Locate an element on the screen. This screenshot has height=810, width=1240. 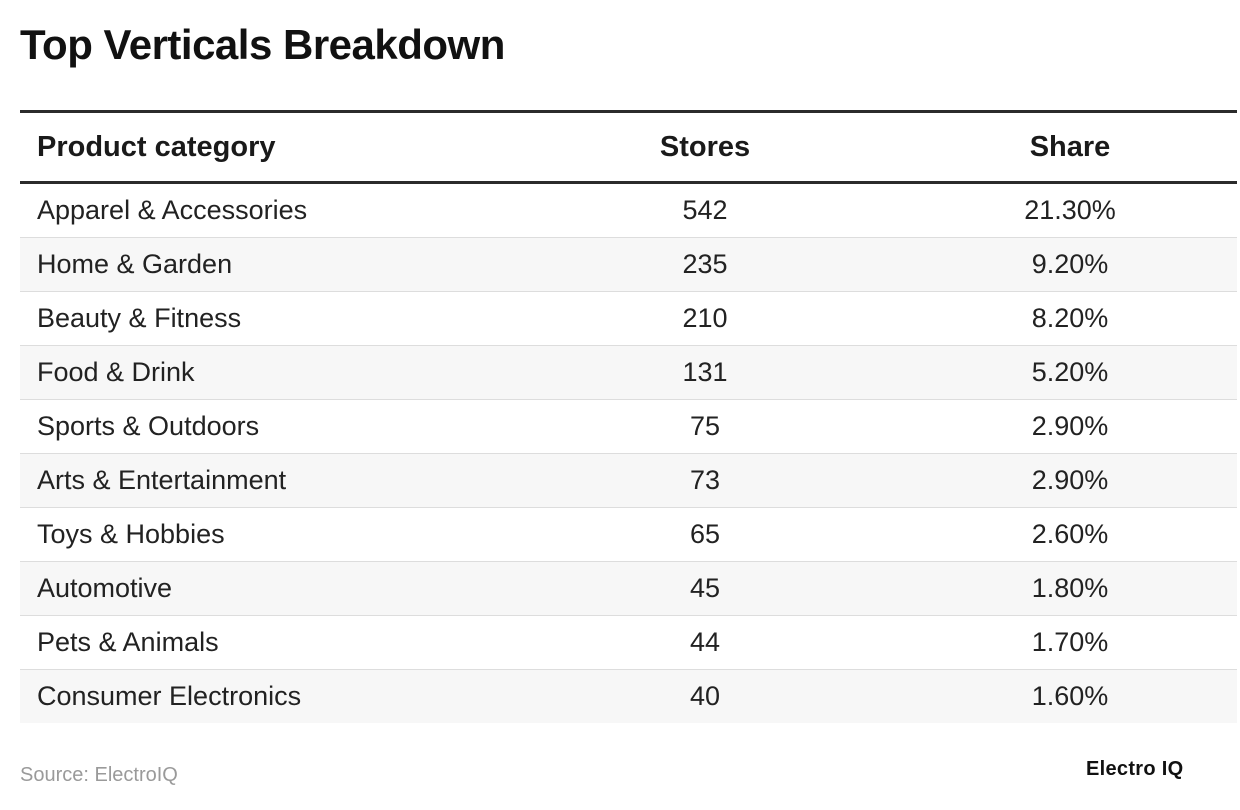
cell-stores: 73 is located at coordinates (705, 480).